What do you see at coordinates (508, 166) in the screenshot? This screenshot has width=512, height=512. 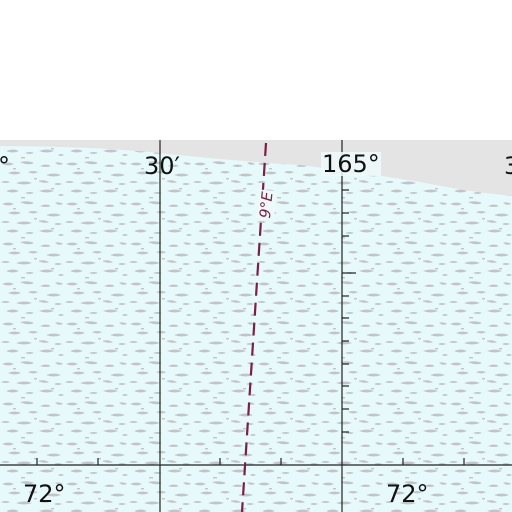 I see `longitude-label-right-fragment: 3` at bounding box center [508, 166].